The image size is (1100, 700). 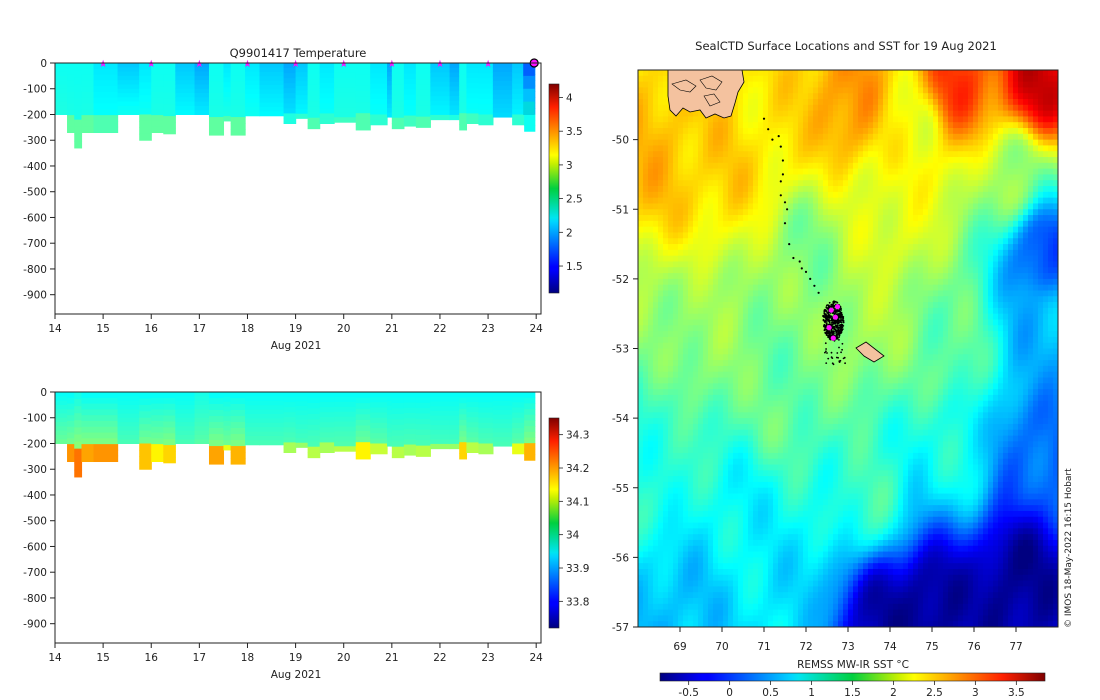 What do you see at coordinates (487, 329) in the screenshot?
I see `x-tick-label: 23` at bounding box center [487, 329].